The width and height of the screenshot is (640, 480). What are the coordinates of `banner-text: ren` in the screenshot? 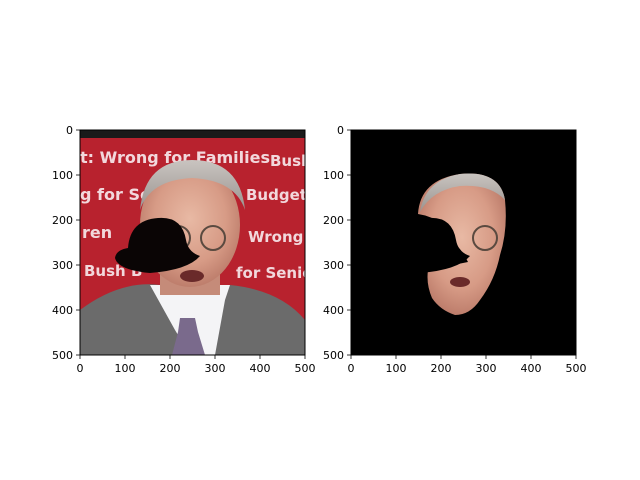 It's located at (97, 232).